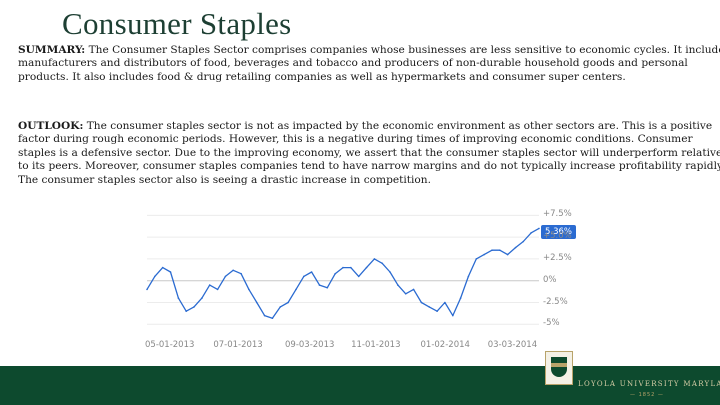 The width and height of the screenshot is (720, 405). What do you see at coordinates (647, 395) in the screenshot?
I see `founded-year: — 1852 —` at bounding box center [647, 395].